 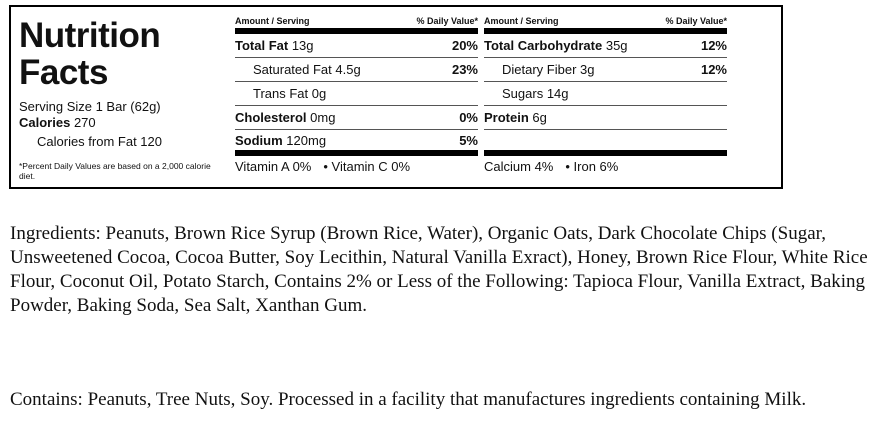 I want to click on label-title: Nutrition Facts, so click(x=125, y=54).